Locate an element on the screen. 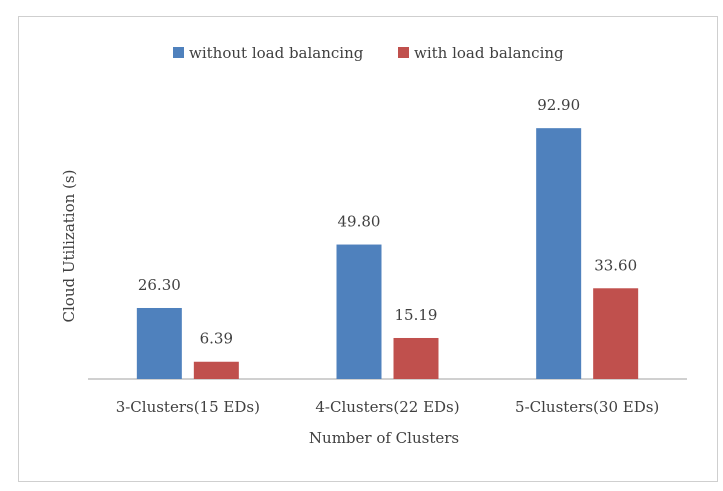 The width and height of the screenshot is (723, 491). data-label: 26.30 is located at coordinates (159, 285).